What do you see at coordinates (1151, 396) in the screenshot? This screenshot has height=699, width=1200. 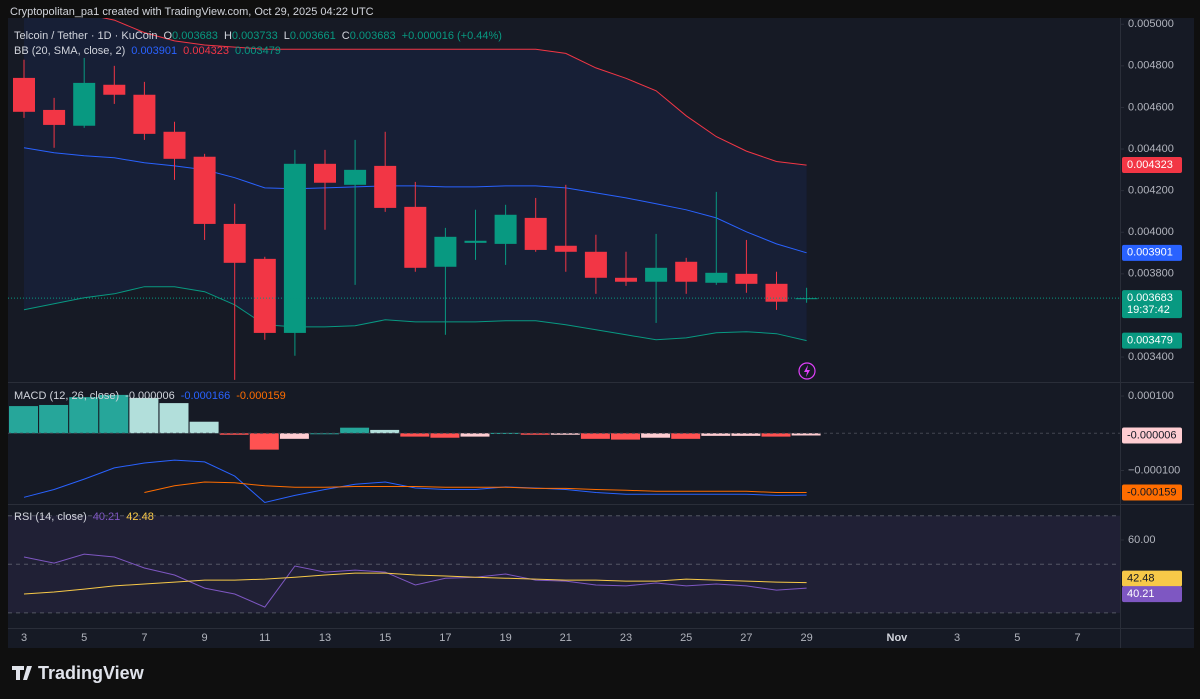 I see `y-tick-label: 0.000100` at bounding box center [1151, 396].